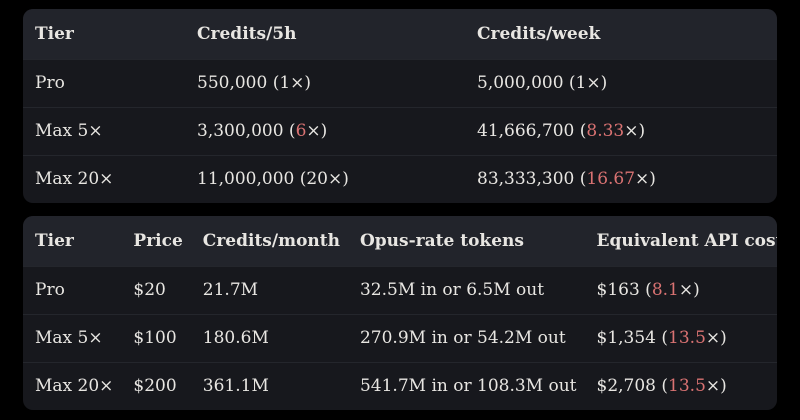 Image resolution: width=800 pixels, height=420 pixels. I want to click on api-cost-cell: $1,354 (13.5×), so click(680, 337).